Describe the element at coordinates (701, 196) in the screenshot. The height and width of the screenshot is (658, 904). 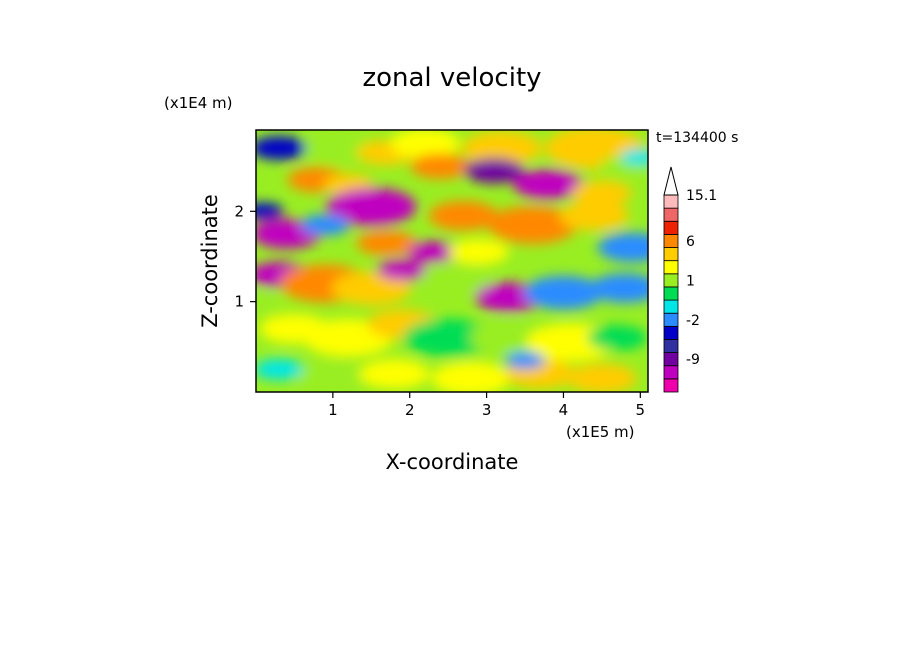
I see `colorbar-tick-label: 15.1` at that location.